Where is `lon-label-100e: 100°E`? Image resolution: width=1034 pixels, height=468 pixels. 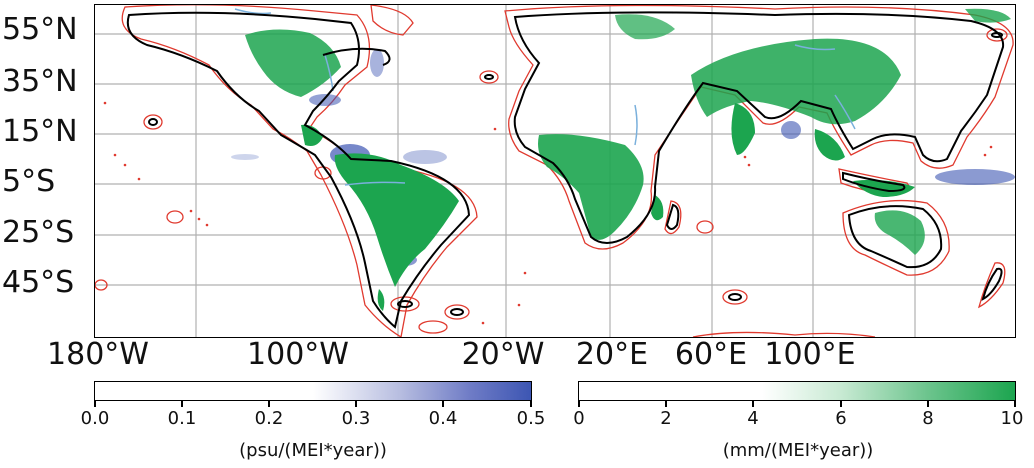 lon-label-100e: 100°E is located at coordinates (810, 354).